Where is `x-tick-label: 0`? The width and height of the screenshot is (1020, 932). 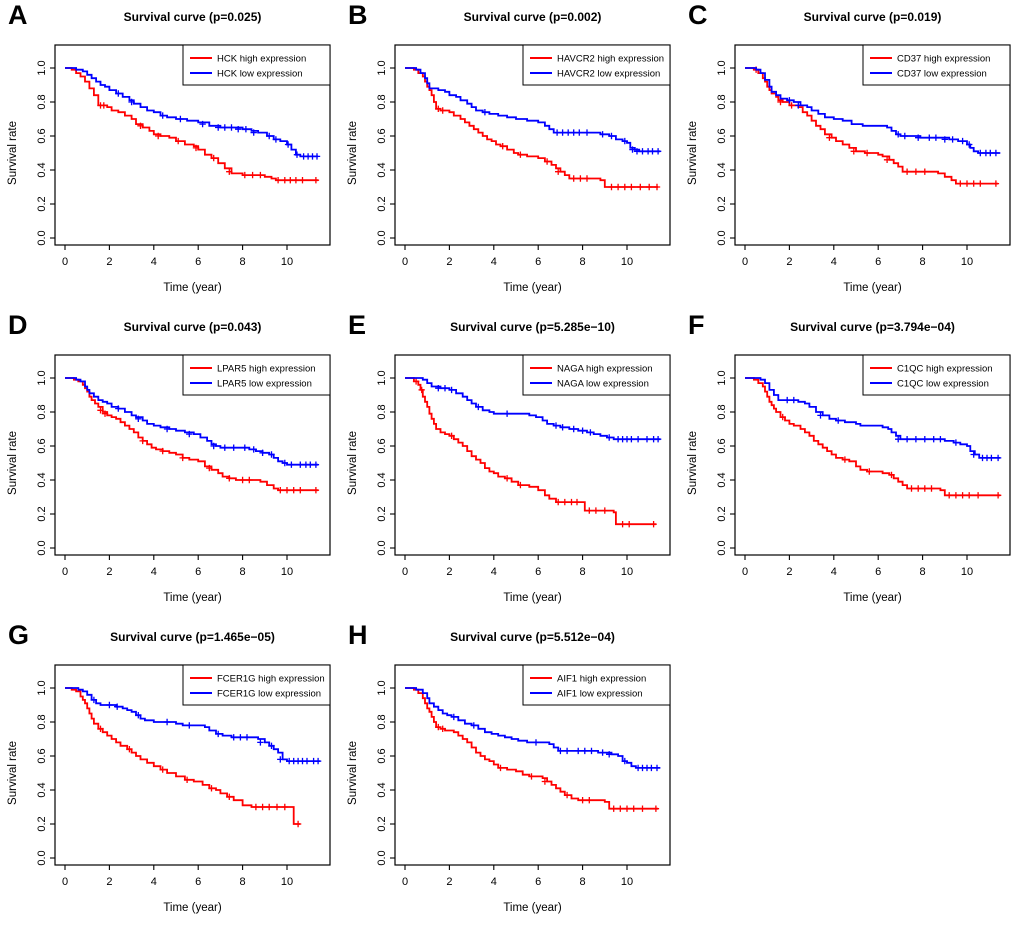
x-tick-label: 0 is located at coordinates (405, 882).